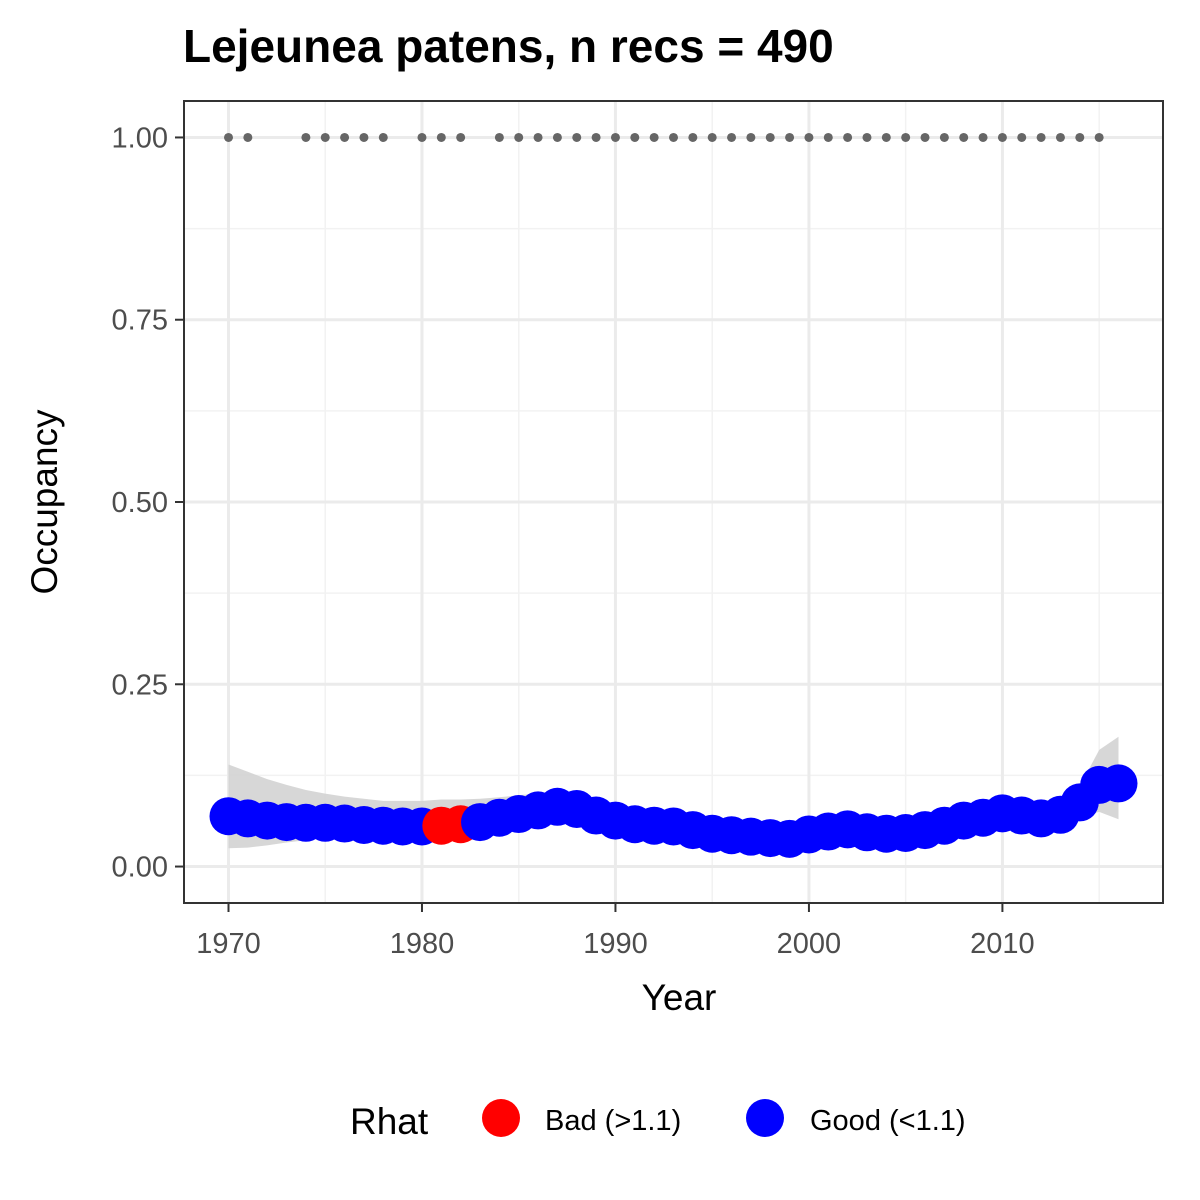 The width and height of the screenshot is (1200, 1200). I want to click on legend-label-good: Good (<1.1), so click(888, 1121).